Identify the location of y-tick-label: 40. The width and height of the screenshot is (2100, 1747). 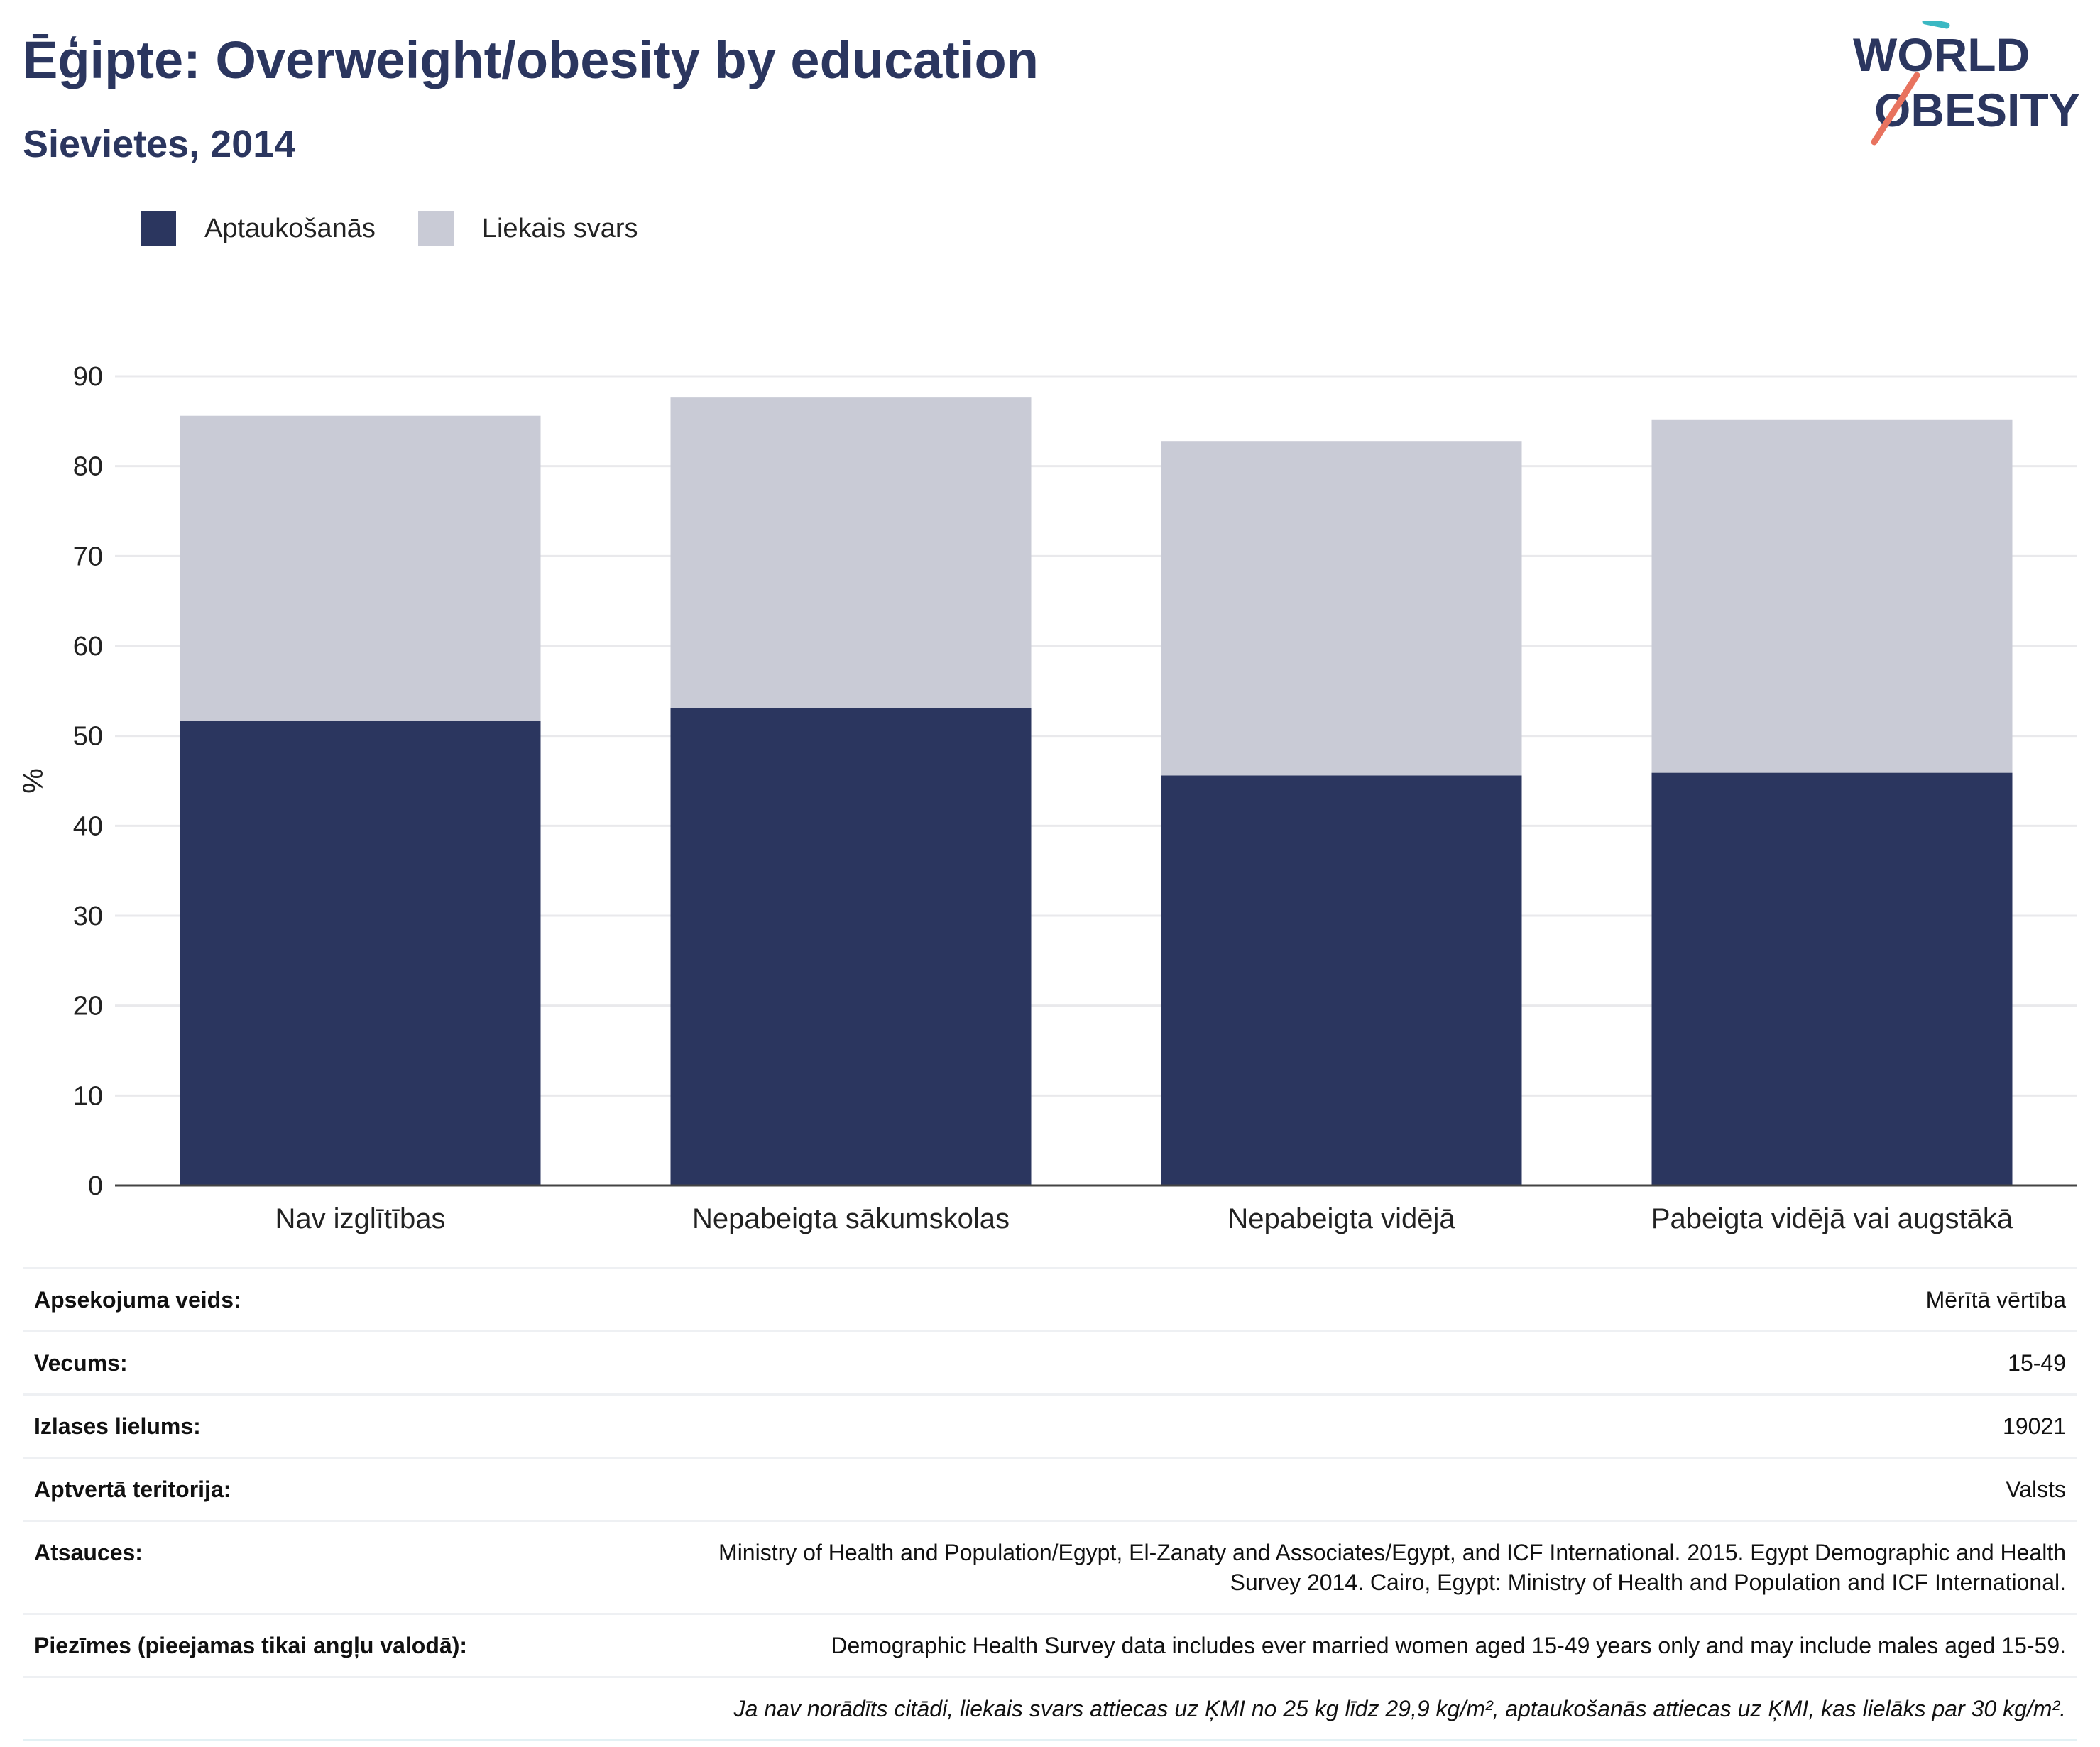
(88, 826).